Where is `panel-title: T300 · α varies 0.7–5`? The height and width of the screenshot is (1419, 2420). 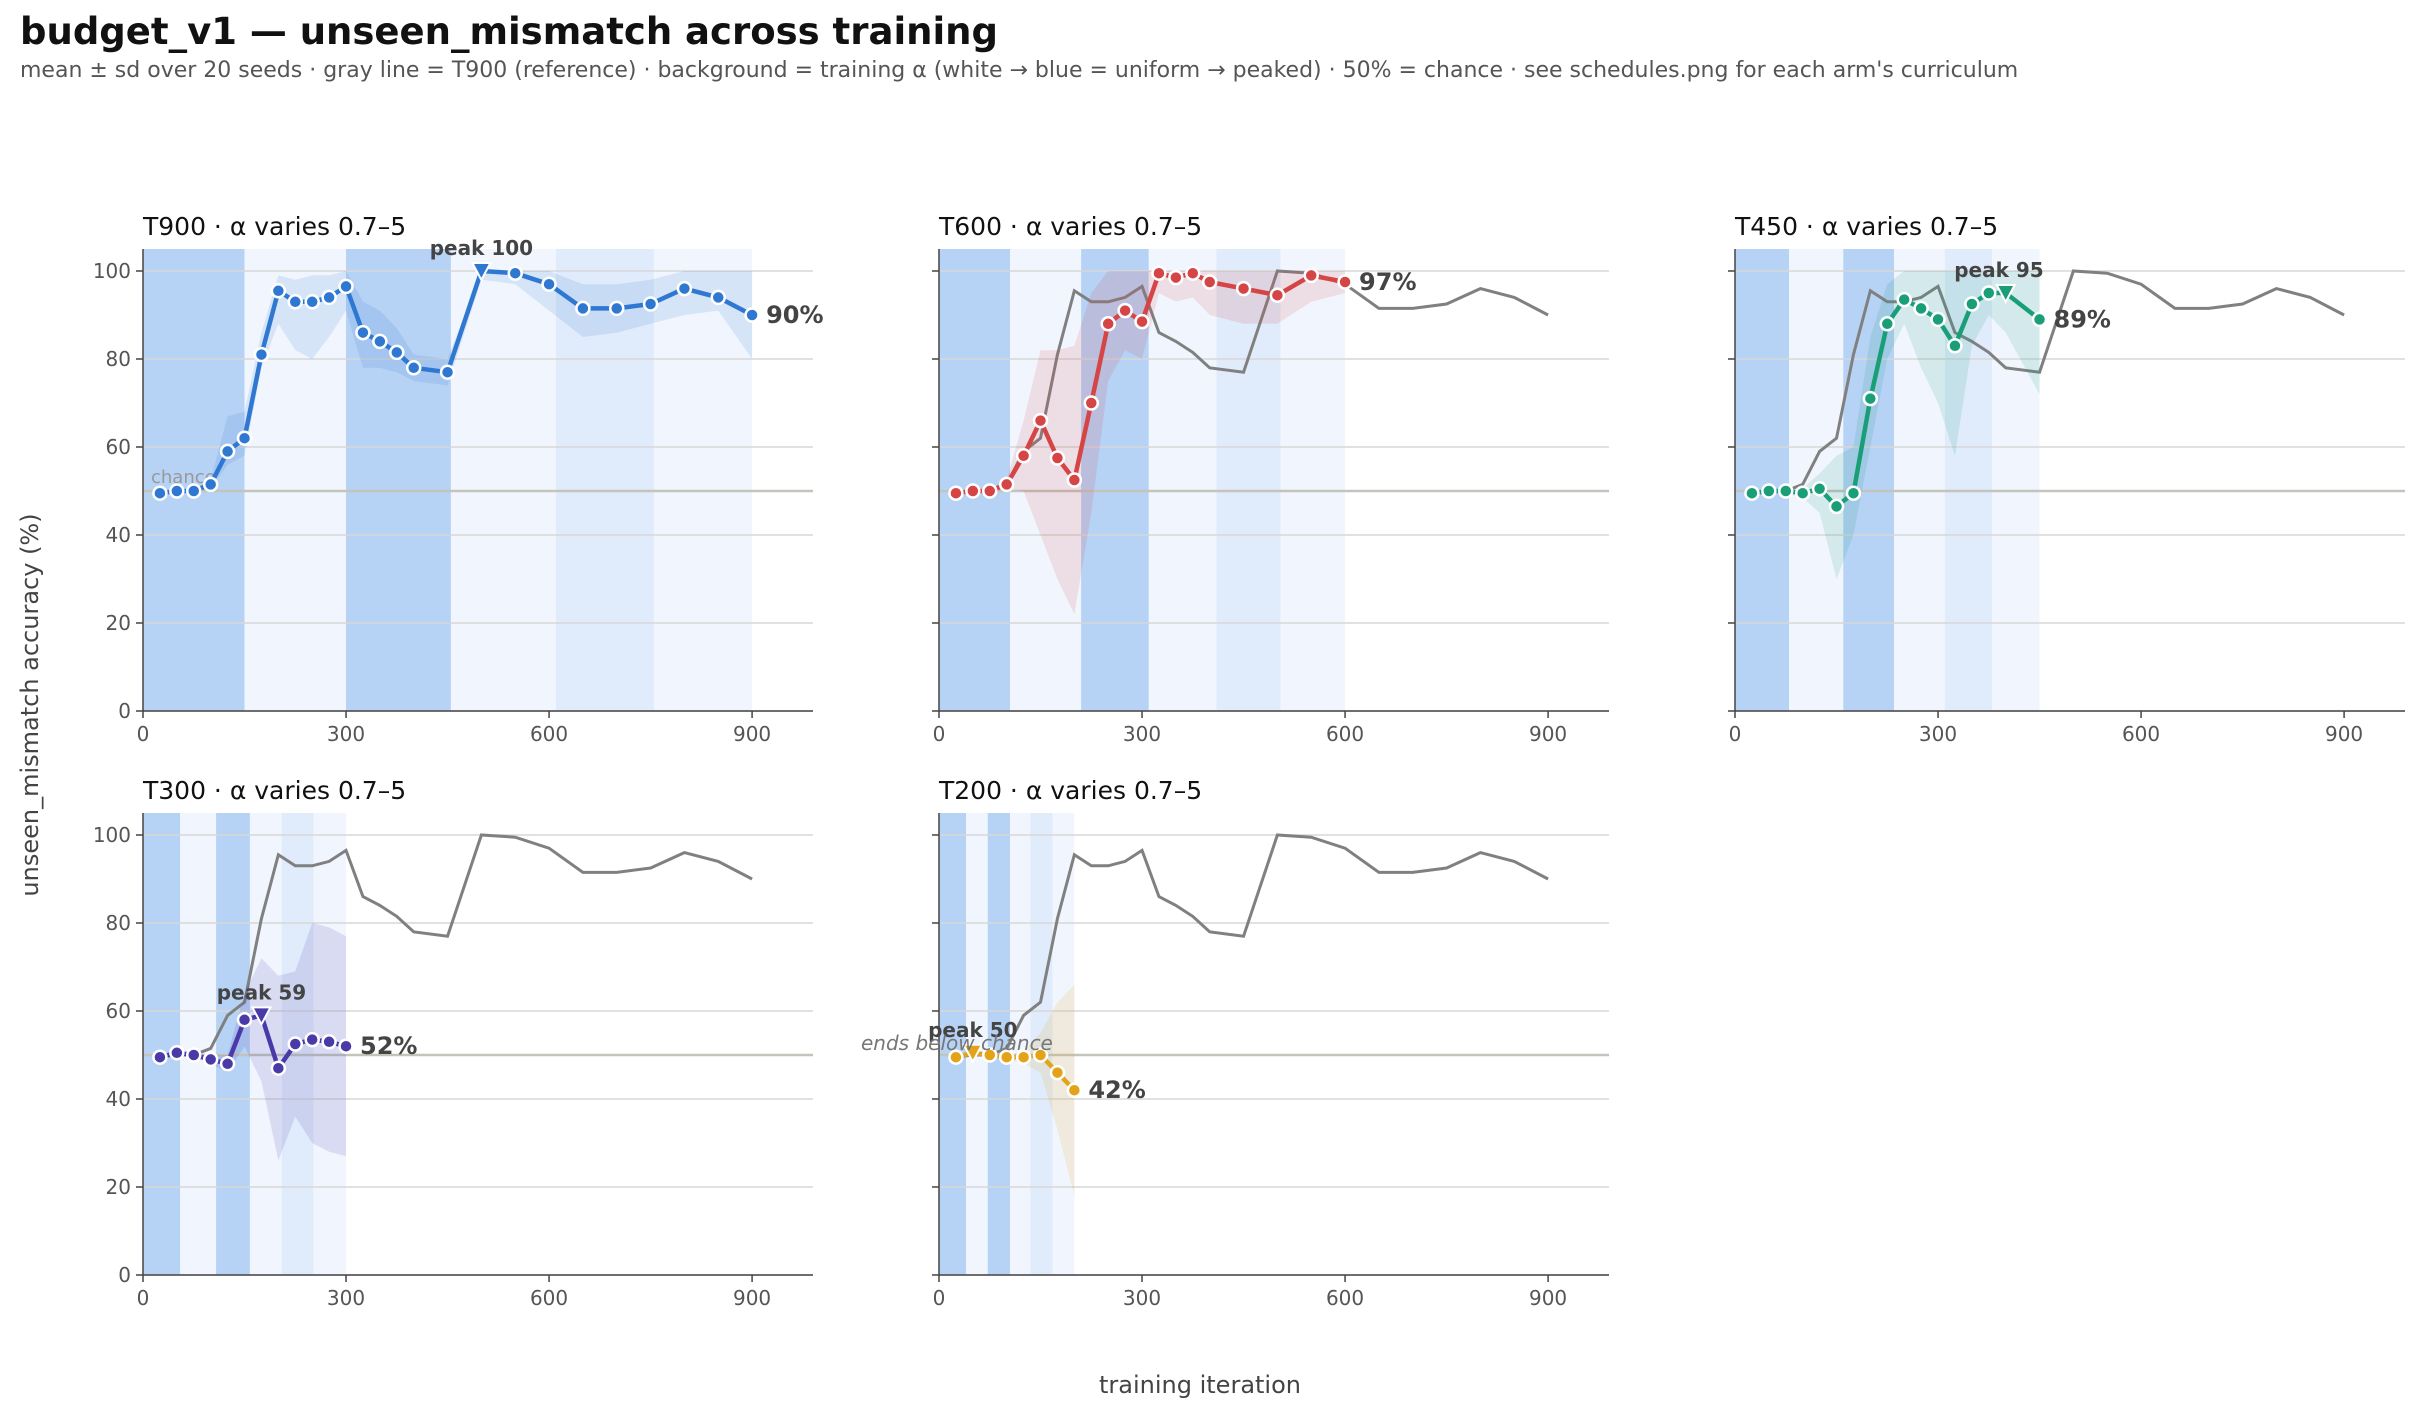 panel-title: T300 · α varies 0.7–5 is located at coordinates (274, 790).